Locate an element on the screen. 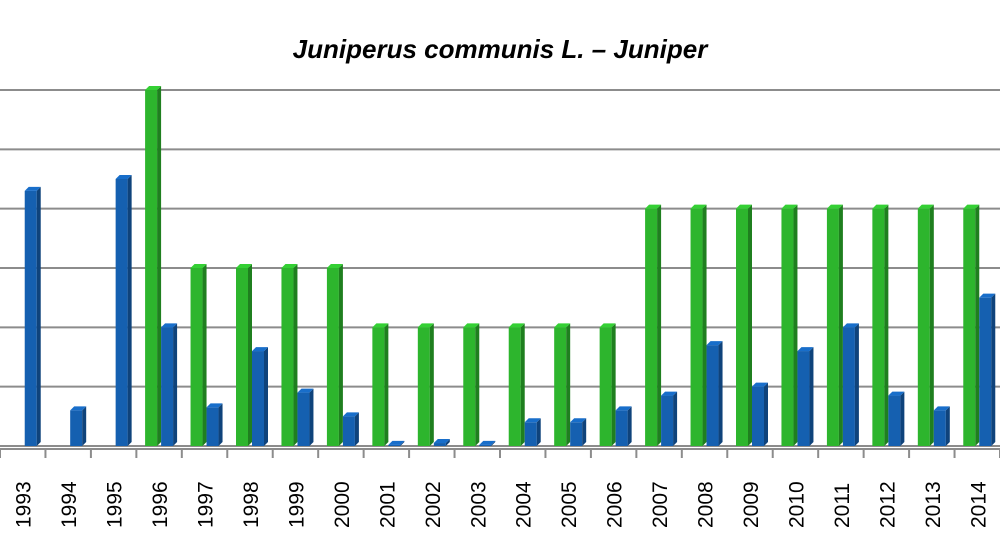  x-tick-label: 2010 is located at coordinates (796, 504).